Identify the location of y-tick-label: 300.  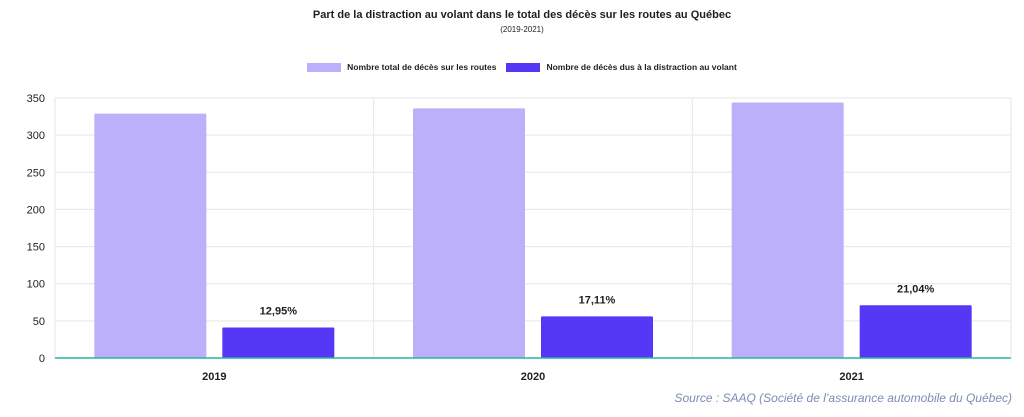
(36, 136).